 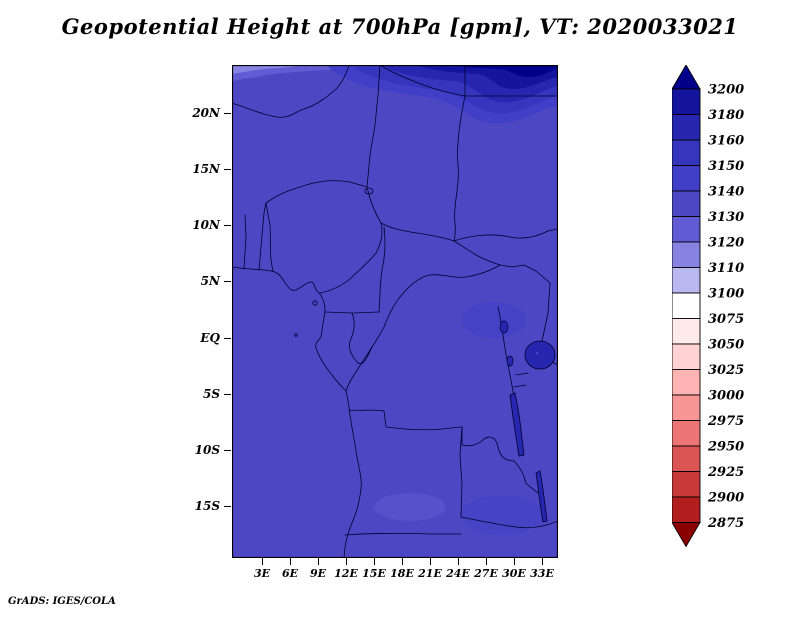 What do you see at coordinates (206, 113) in the screenshot?
I see `y-tick-label: 20N` at bounding box center [206, 113].